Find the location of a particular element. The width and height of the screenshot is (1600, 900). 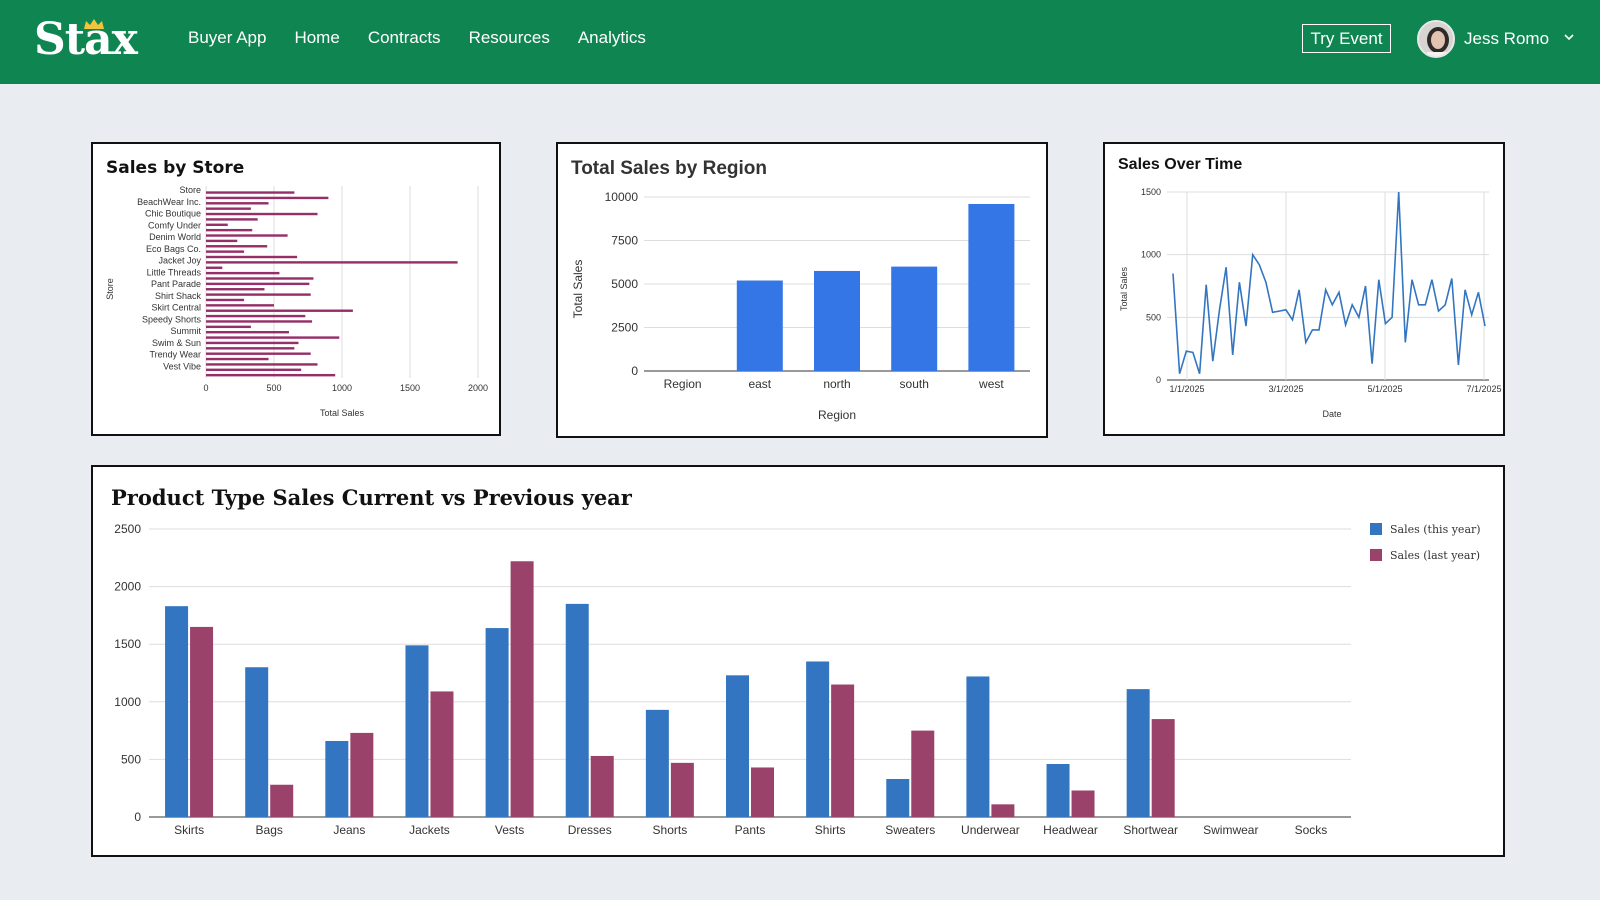

x-tick-label: Underwear is located at coordinates (990, 830).